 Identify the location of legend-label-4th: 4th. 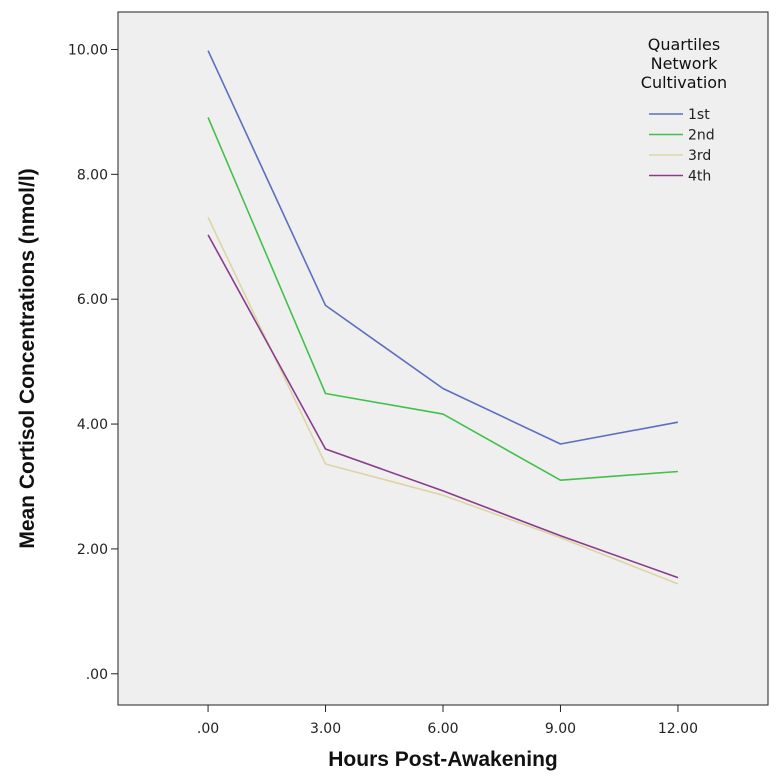
(699, 177).